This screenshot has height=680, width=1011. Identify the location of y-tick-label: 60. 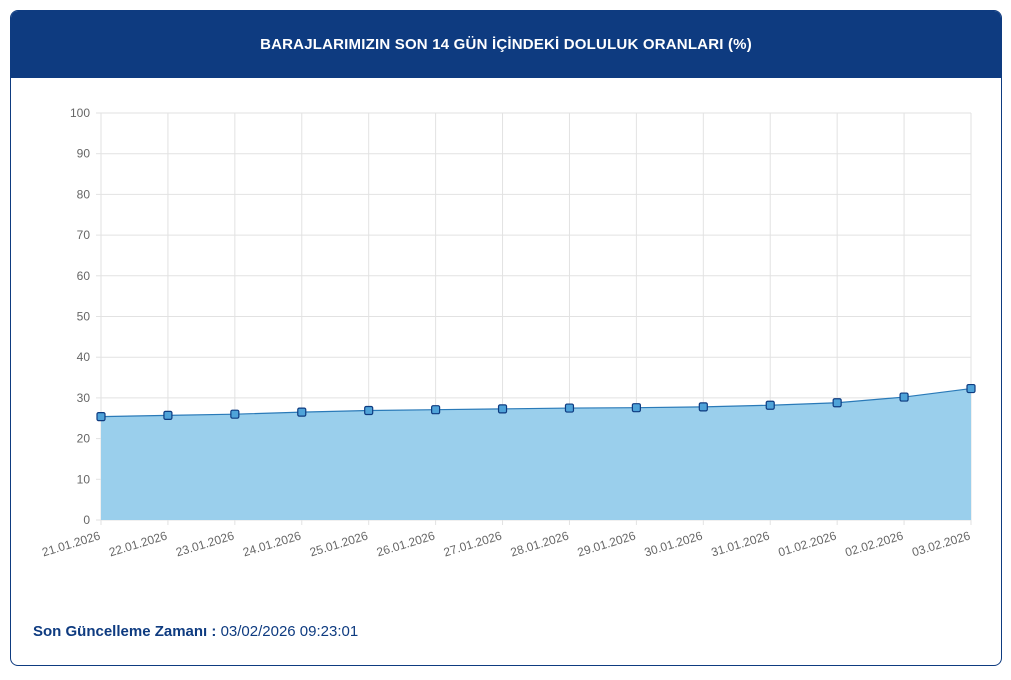
(84, 276).